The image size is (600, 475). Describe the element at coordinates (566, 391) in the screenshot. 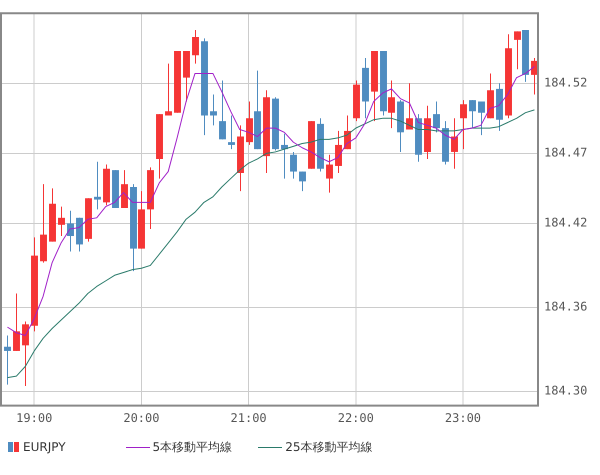

I see `y-tick-label: 184.30` at that location.